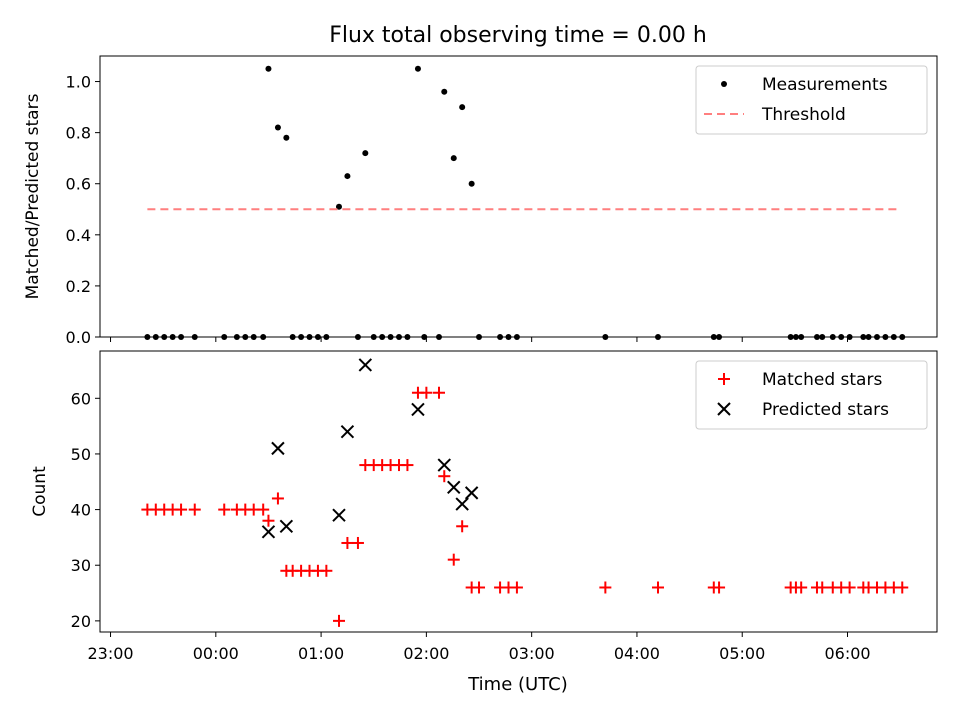  Describe the element at coordinates (803, 115) in the screenshot. I see `legend-label: Threshold` at that location.